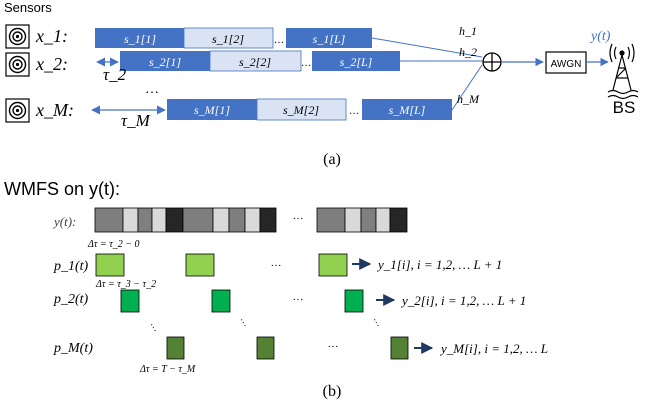 The width and height of the screenshot is (665, 409). What do you see at coordinates (51, 36) in the screenshot?
I see `sensor-label-1: x_1:` at bounding box center [51, 36].